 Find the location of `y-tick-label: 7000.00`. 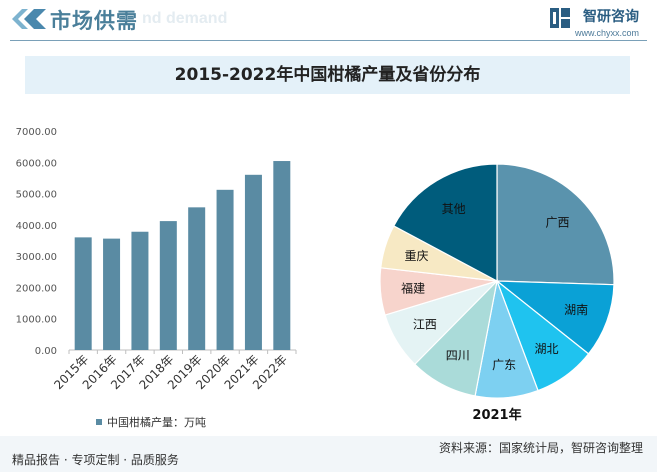

y-tick-label: 7000.00 is located at coordinates (36, 132).